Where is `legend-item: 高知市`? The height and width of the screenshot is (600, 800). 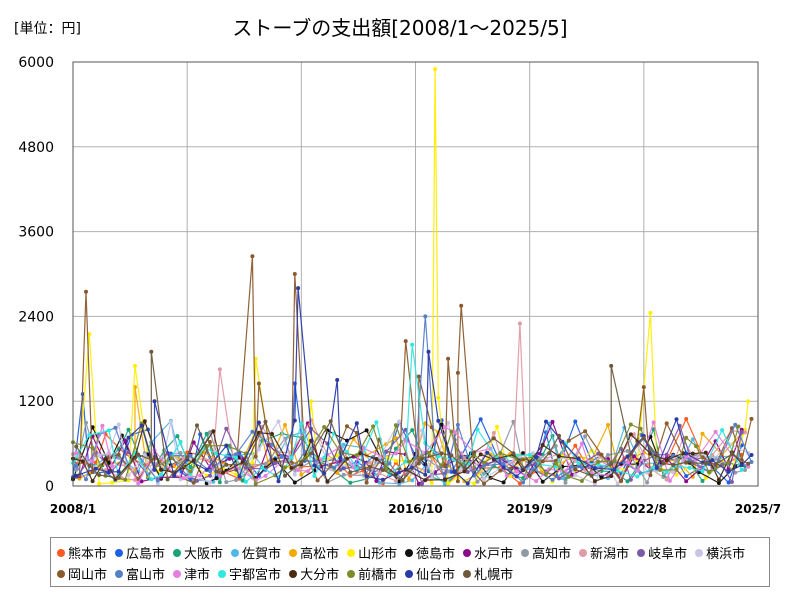 legend-item: 高知市 is located at coordinates (546, 552).